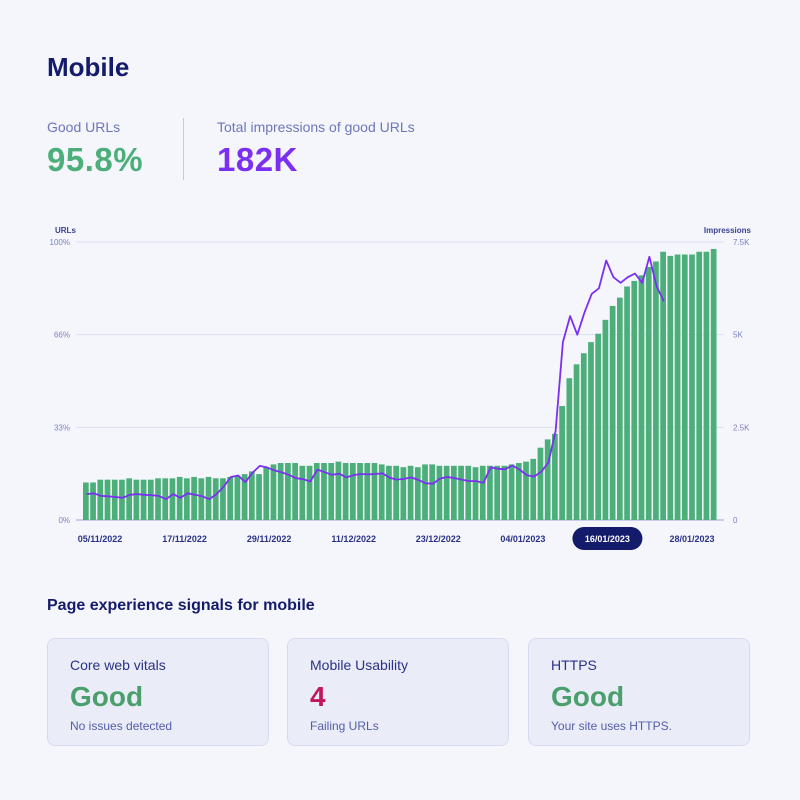 The width and height of the screenshot is (800, 800). Describe the element at coordinates (88, 67) in the screenshot. I see `page-title: Mobile` at that location.